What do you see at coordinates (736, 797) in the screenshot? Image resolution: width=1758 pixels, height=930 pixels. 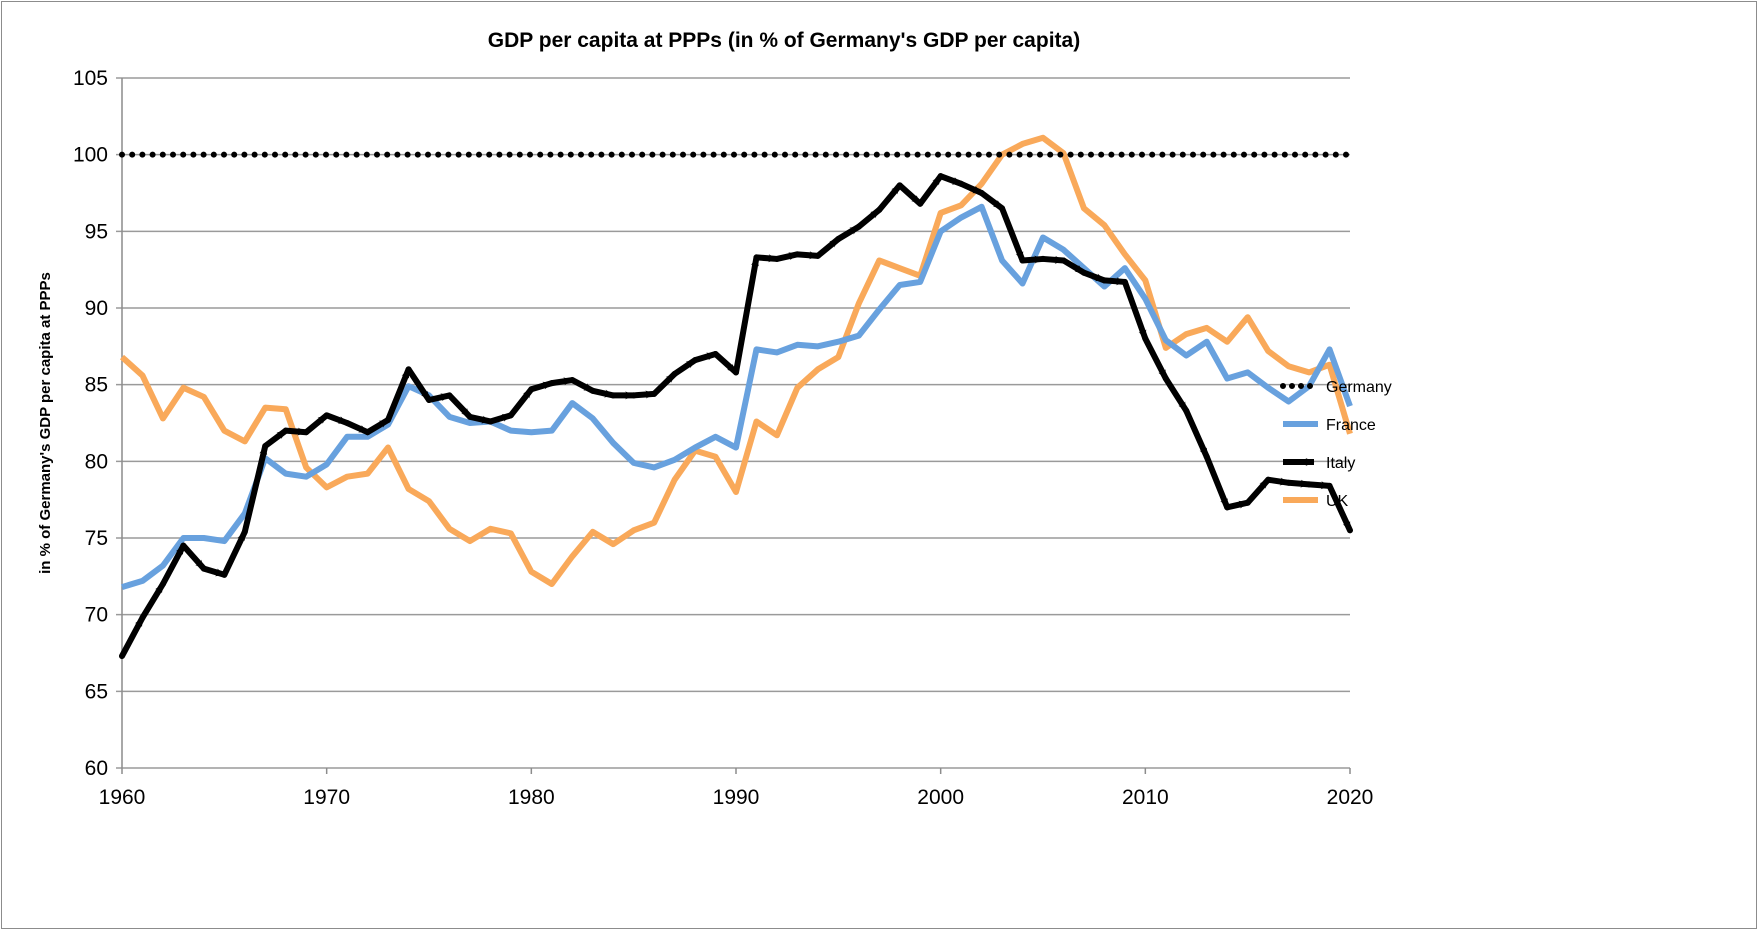 I see `x-tick-label: 1990` at bounding box center [736, 797].